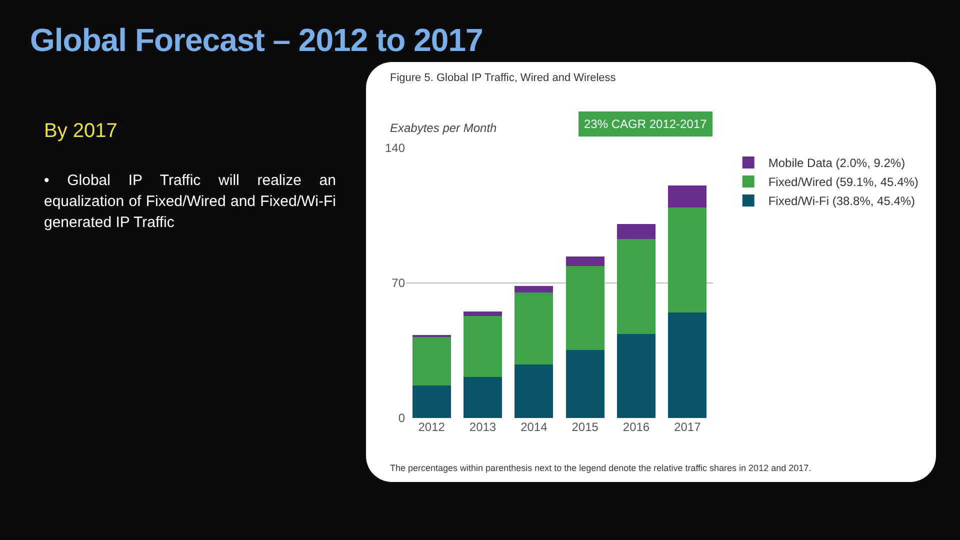 The image size is (960, 540). I want to click on chart-subtitle: Figure 5. Global IP Traffic, Wired and Wireless, so click(503, 78).